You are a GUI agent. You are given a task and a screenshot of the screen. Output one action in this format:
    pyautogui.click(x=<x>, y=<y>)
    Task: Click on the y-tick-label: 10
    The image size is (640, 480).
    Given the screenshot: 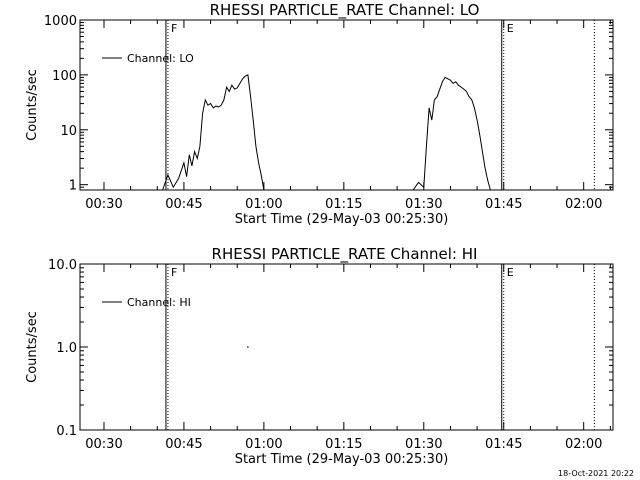 What is the action you would take?
    pyautogui.click(x=68, y=131)
    